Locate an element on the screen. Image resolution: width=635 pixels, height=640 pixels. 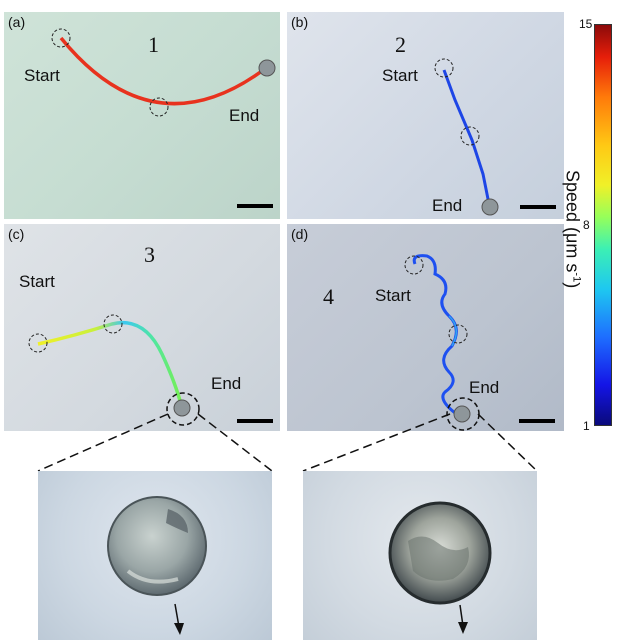
colorbar-tick-min: 1 is located at coordinates (586, 426).